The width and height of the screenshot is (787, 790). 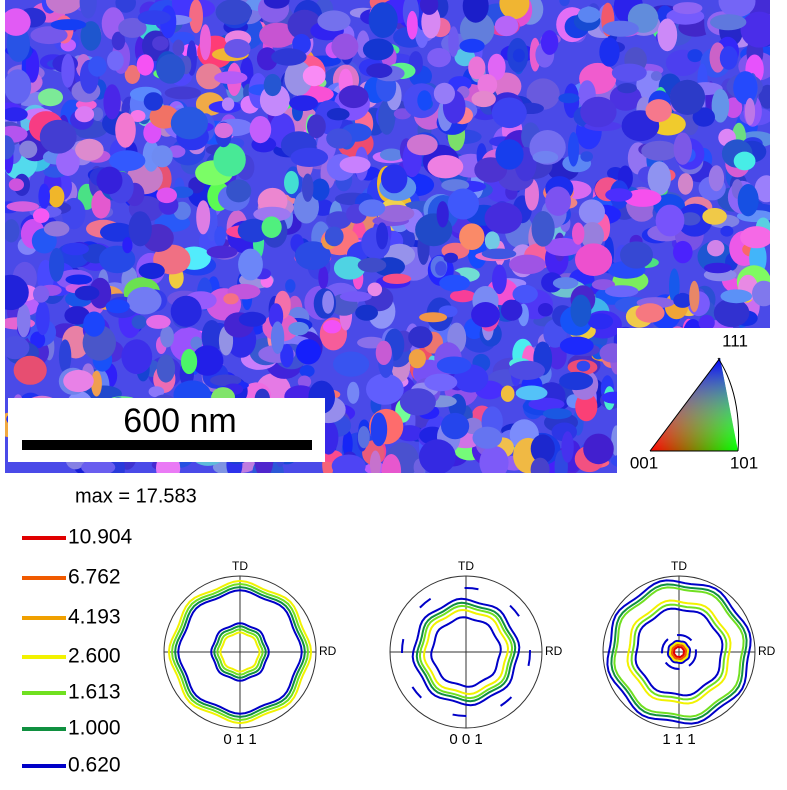 I want to click on legend-label: 0.620, so click(x=94, y=765).